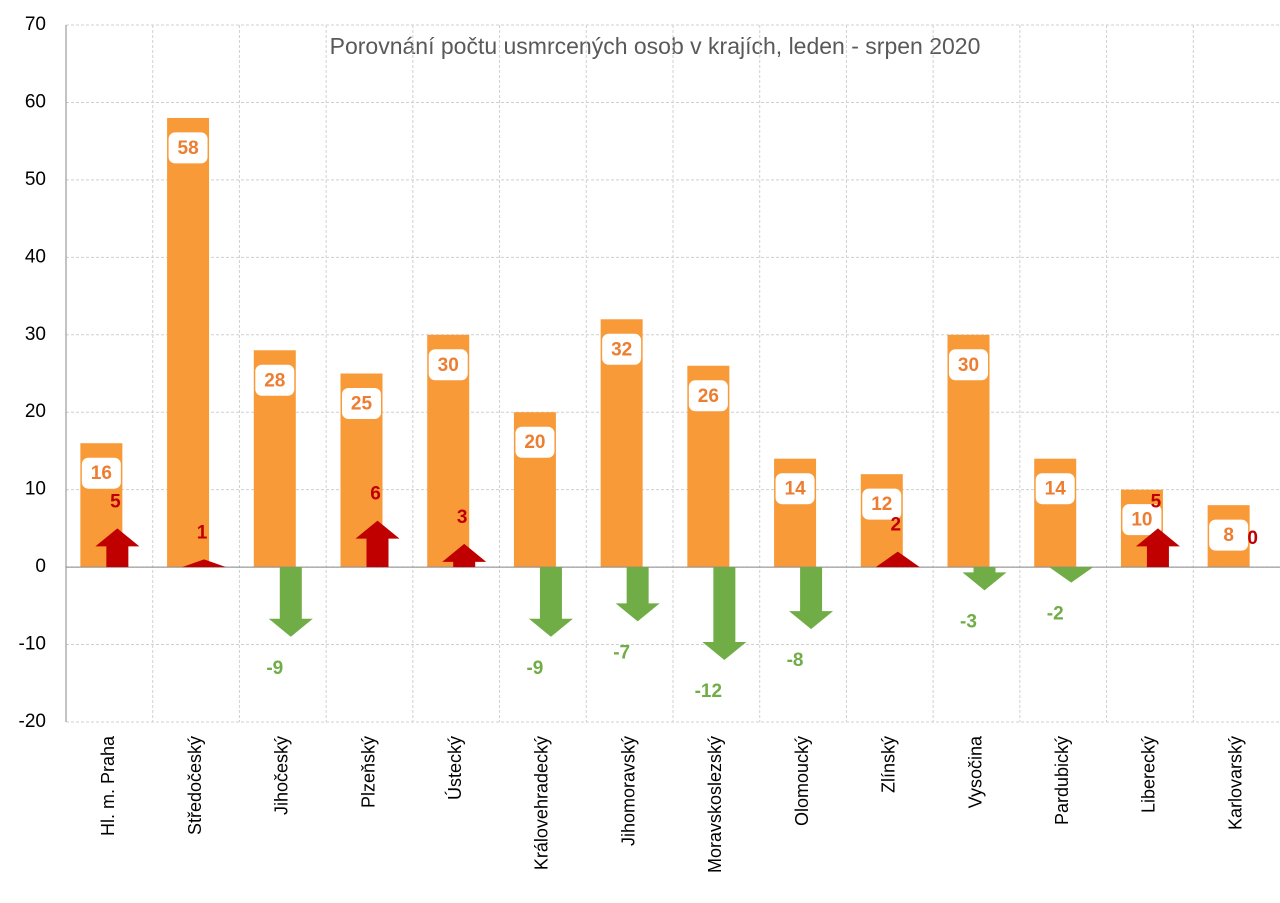  I want to click on x-tick-label: Plzeňský, so click(368, 772).